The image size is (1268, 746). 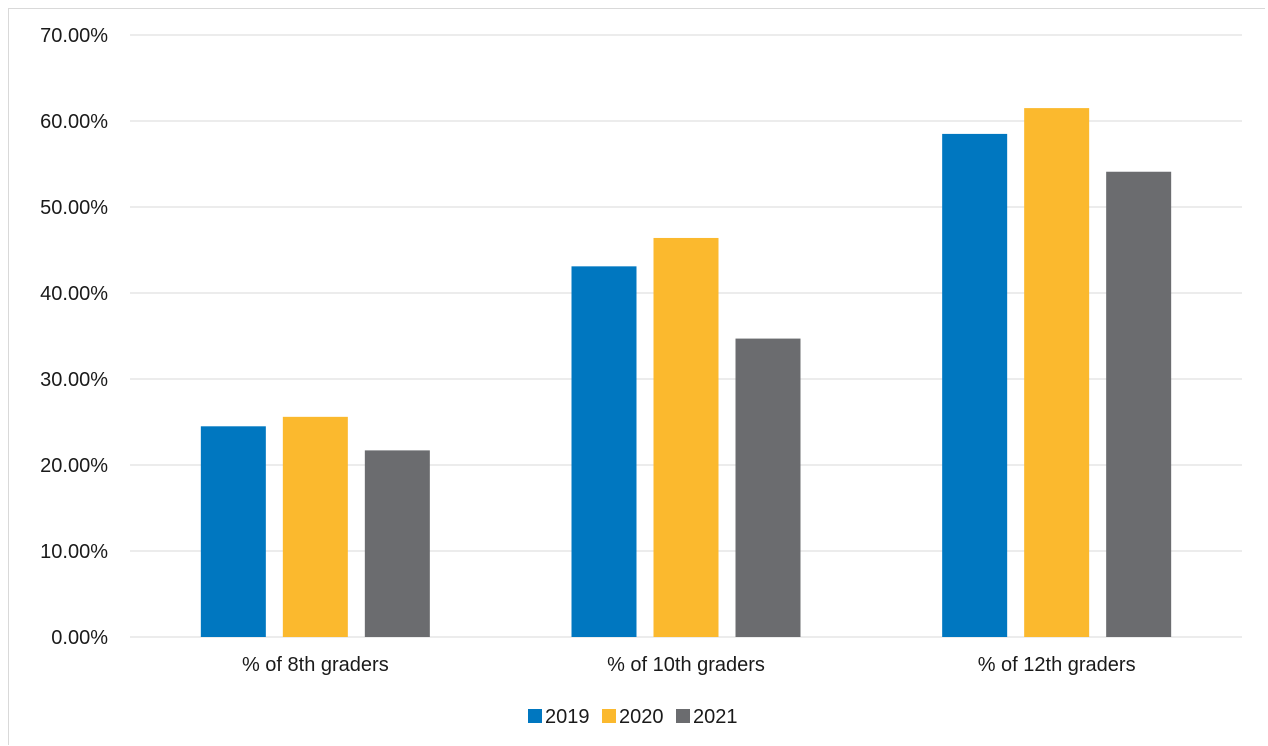 I want to click on legend-swatch-2021, so click(x=683, y=716).